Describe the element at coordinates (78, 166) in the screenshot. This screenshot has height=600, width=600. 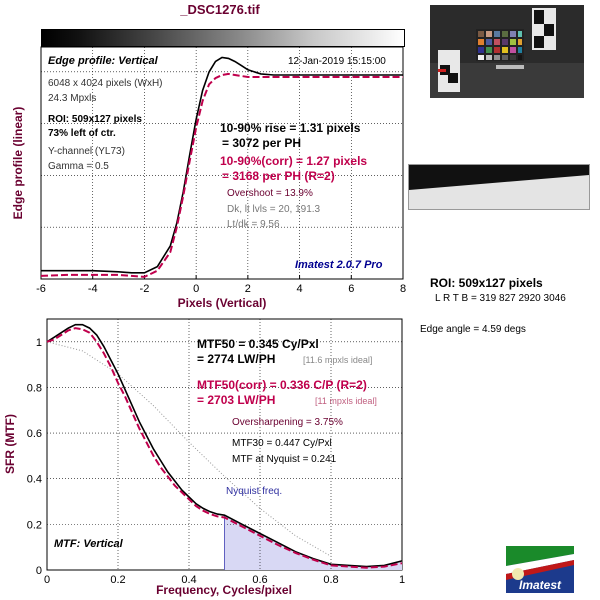
I see `gamma-text: Gamma = 0.5` at that location.